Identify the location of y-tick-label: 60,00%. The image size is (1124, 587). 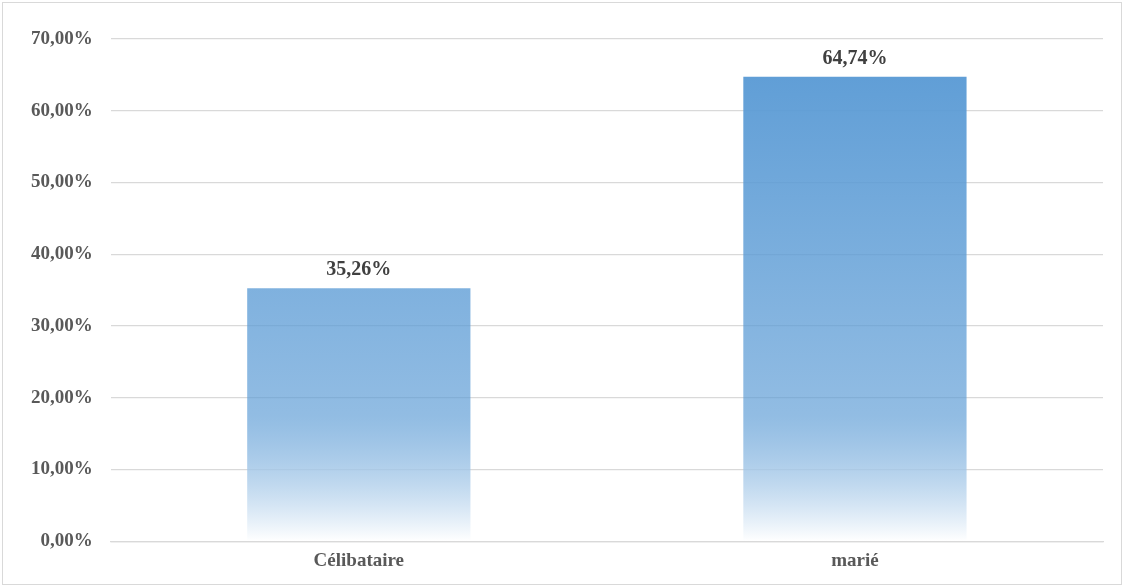
(62, 109).